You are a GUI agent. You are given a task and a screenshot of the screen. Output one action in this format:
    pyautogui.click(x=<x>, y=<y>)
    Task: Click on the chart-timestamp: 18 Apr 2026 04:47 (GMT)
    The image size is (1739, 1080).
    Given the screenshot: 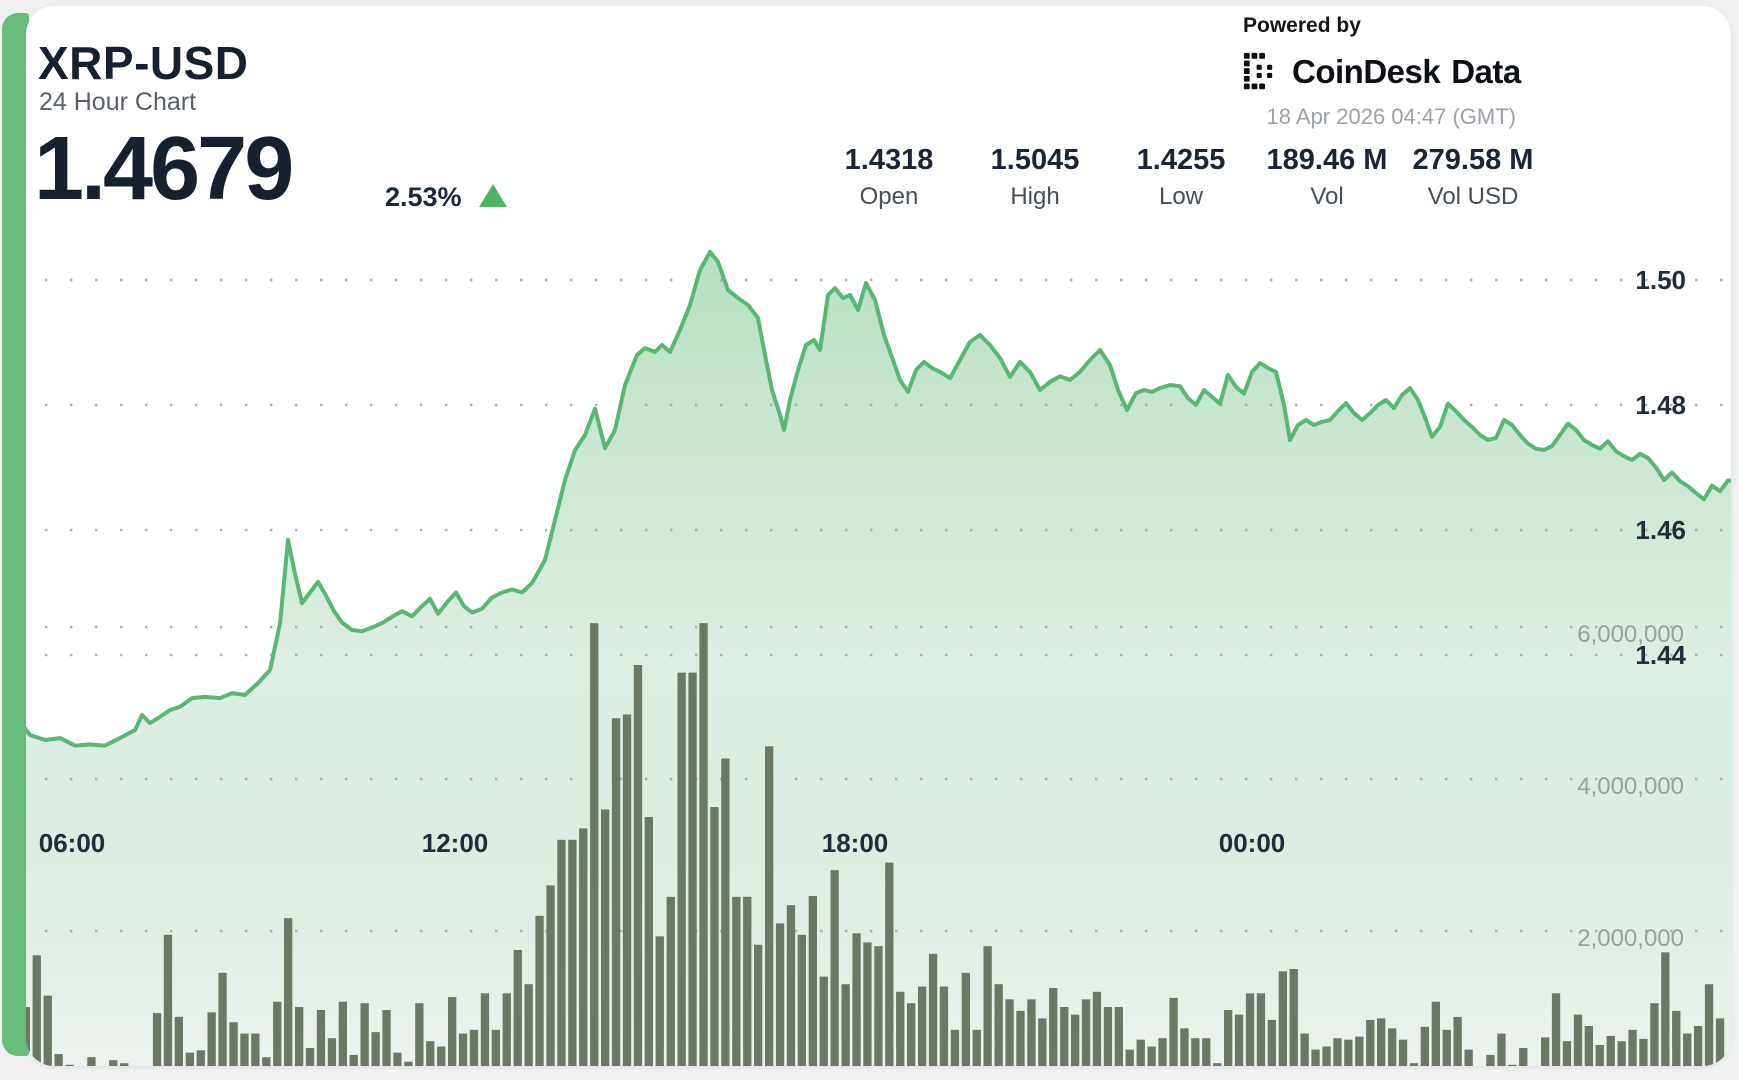 What is the action you would take?
    pyautogui.click(x=1391, y=116)
    